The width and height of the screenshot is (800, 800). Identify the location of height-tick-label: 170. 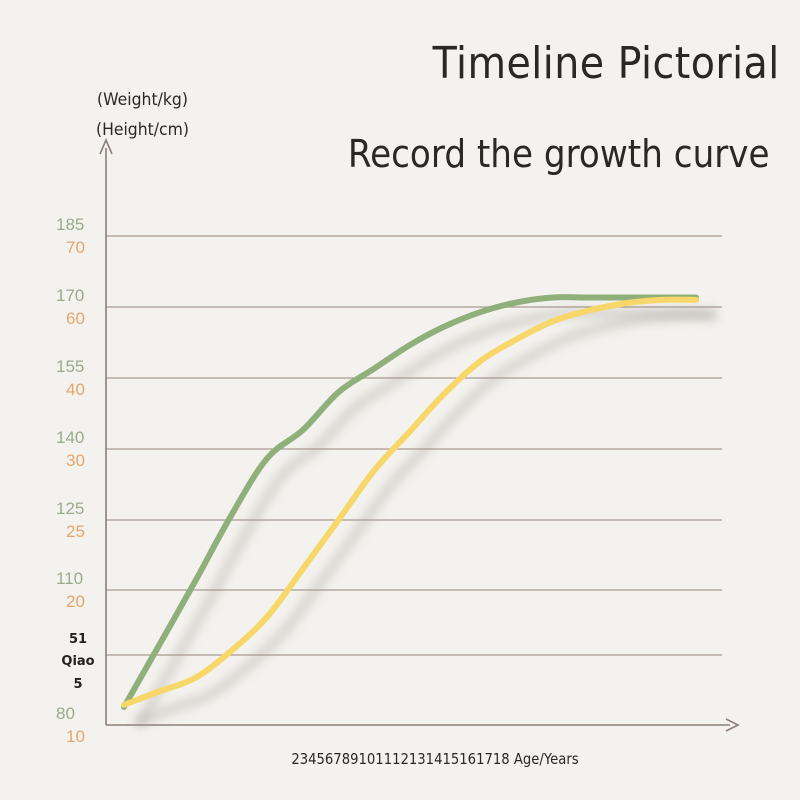
(70, 295).